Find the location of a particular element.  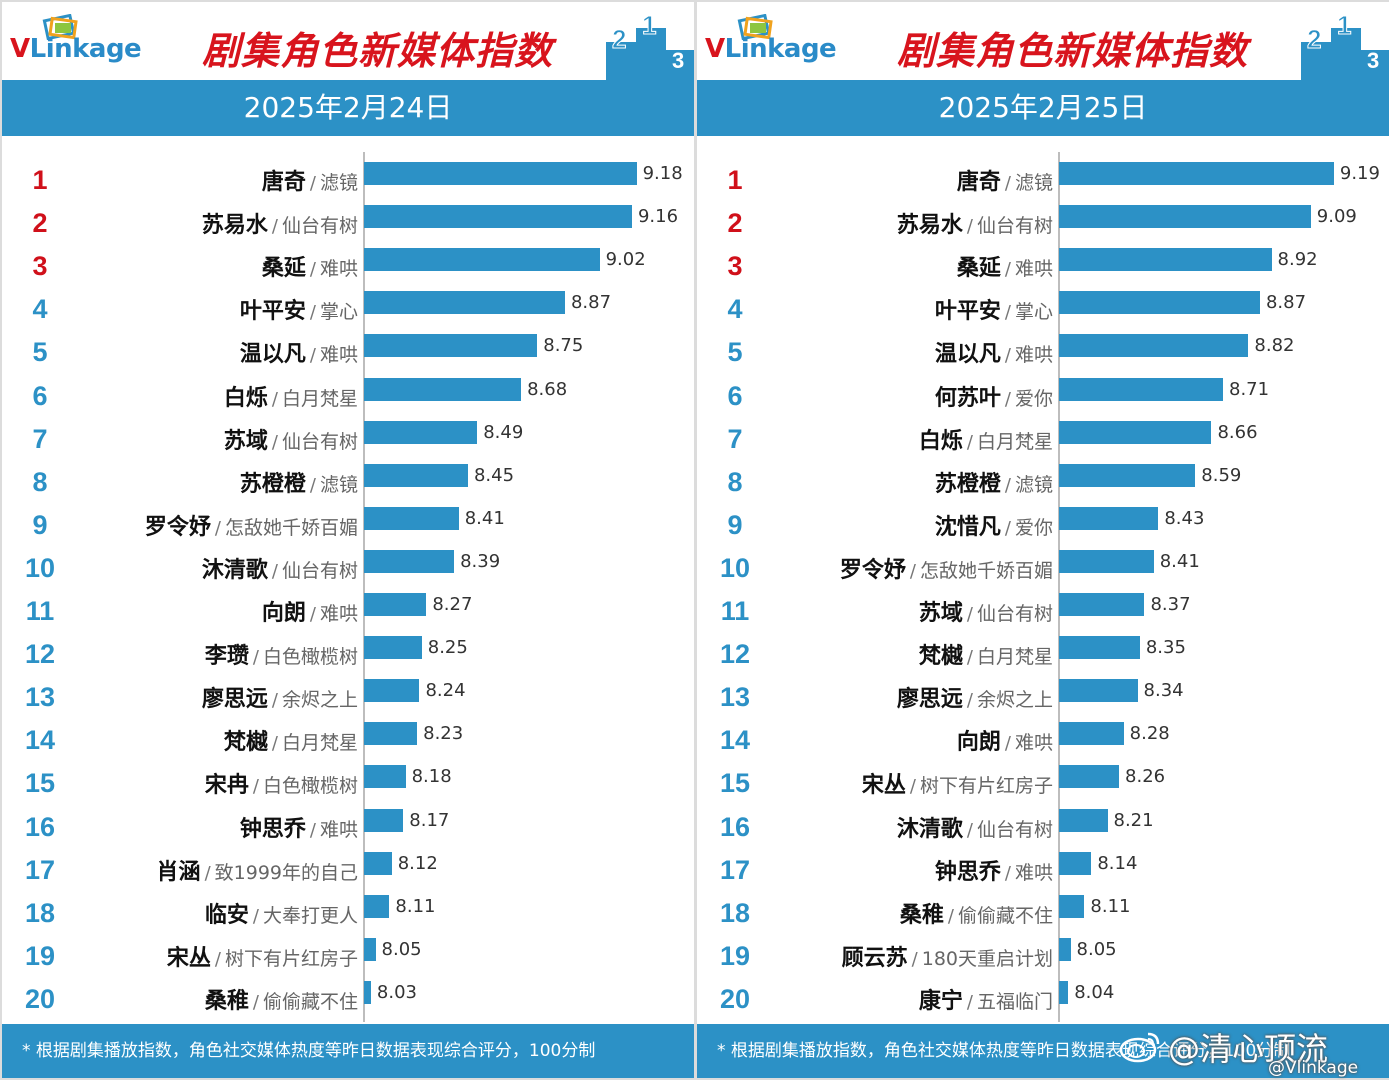

character-name: 白烁 is located at coordinates (940, 441).